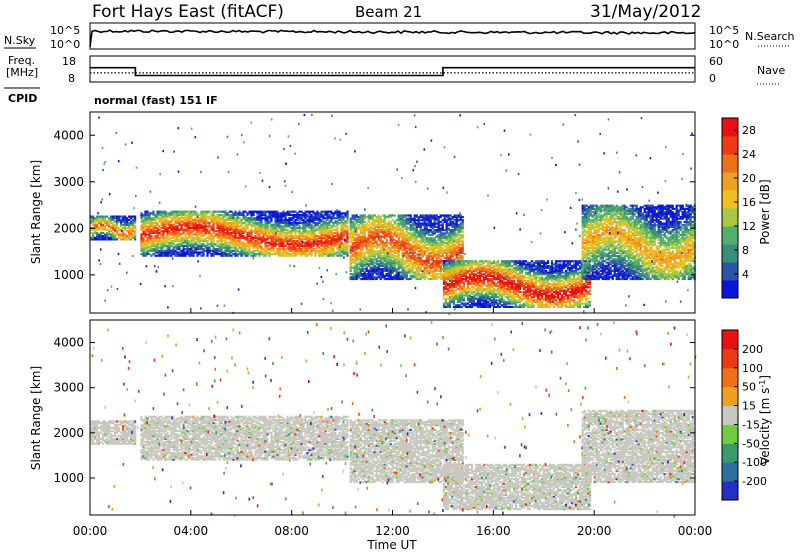 Image resolution: width=800 pixels, height=558 pixels. I want to click on colorbar-tick-label: 15, so click(749, 406).